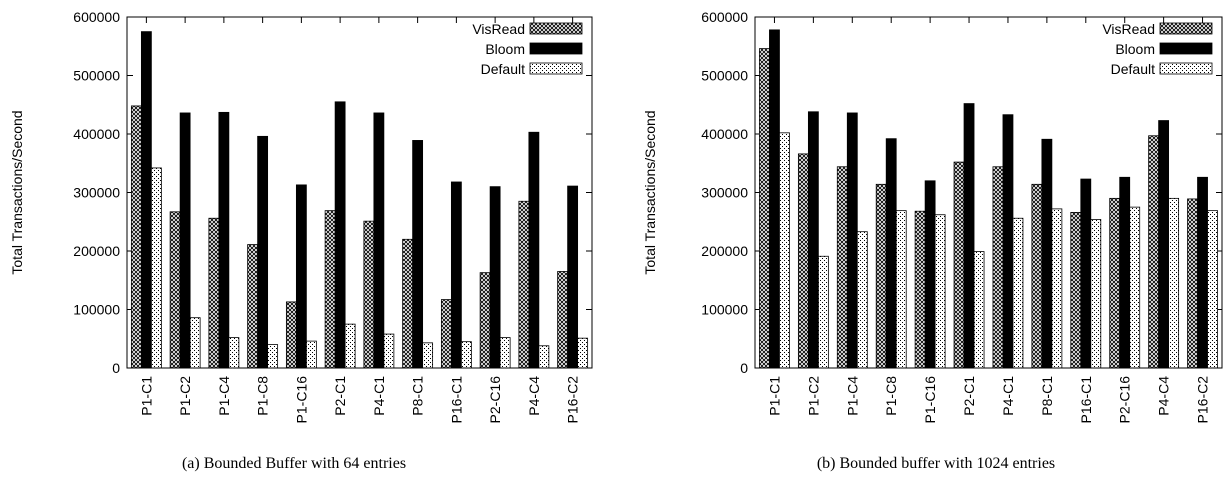 This screenshot has height=480, width=1230. What do you see at coordinates (301, 400) in the screenshot?
I see `x-tick-label: P1-C16` at bounding box center [301, 400].